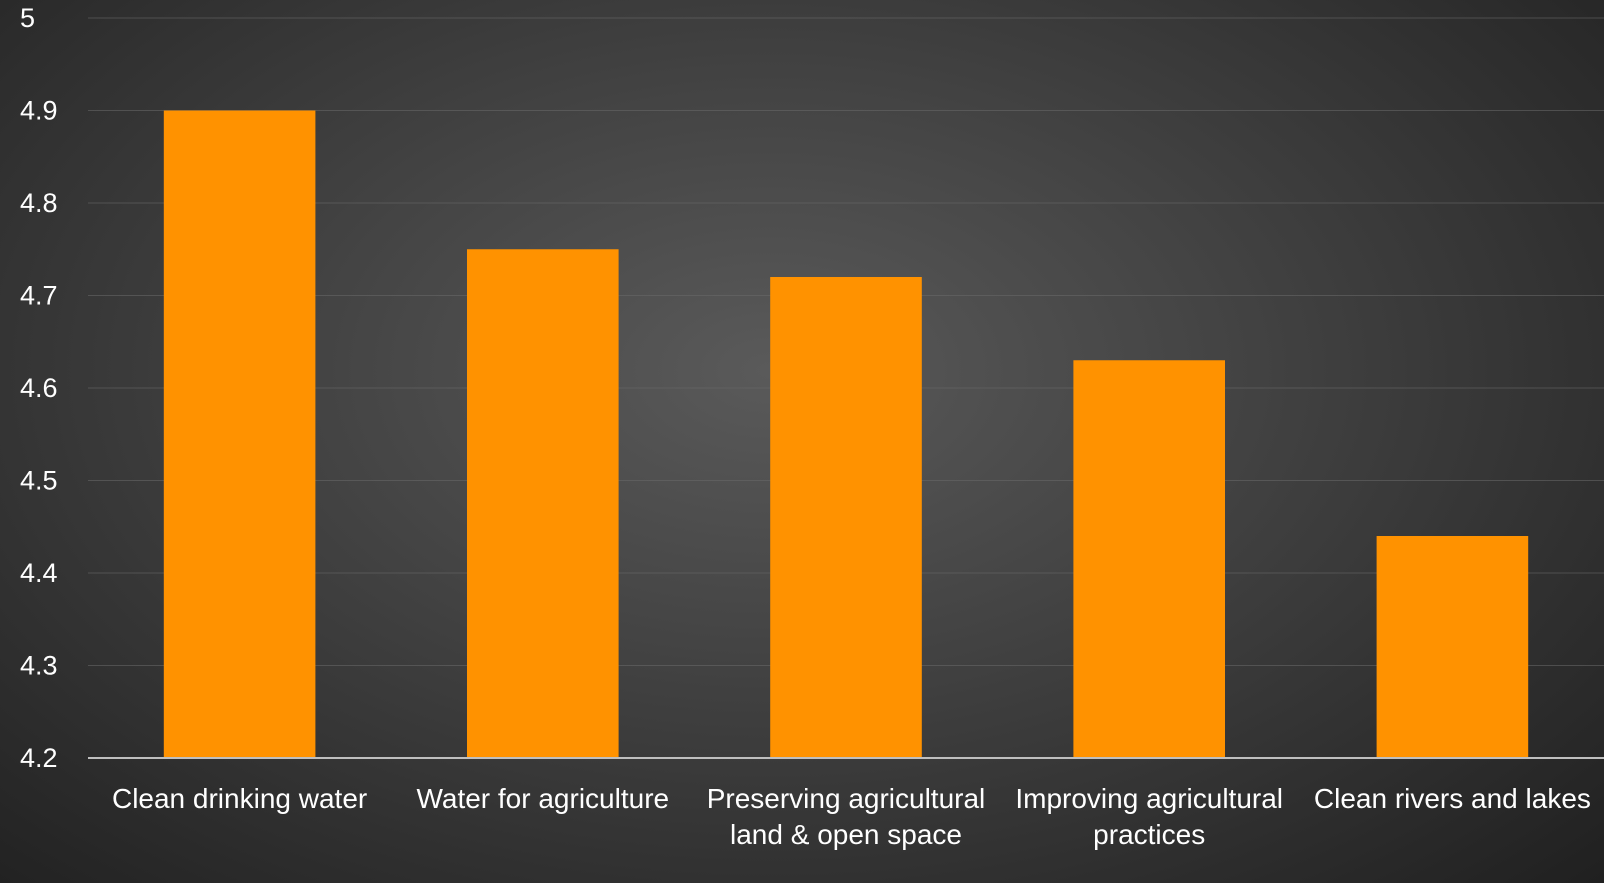  I want to click on x-tick-label: Improving agricultural, so click(1149, 798).